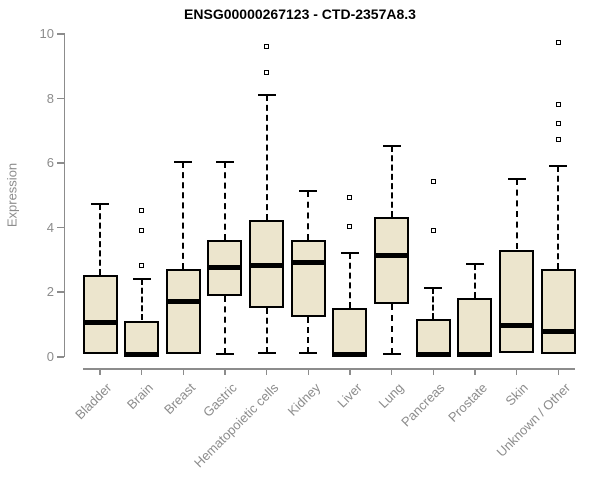 The image size is (600, 500). I want to click on y-tick-label: 6, so click(50, 163).